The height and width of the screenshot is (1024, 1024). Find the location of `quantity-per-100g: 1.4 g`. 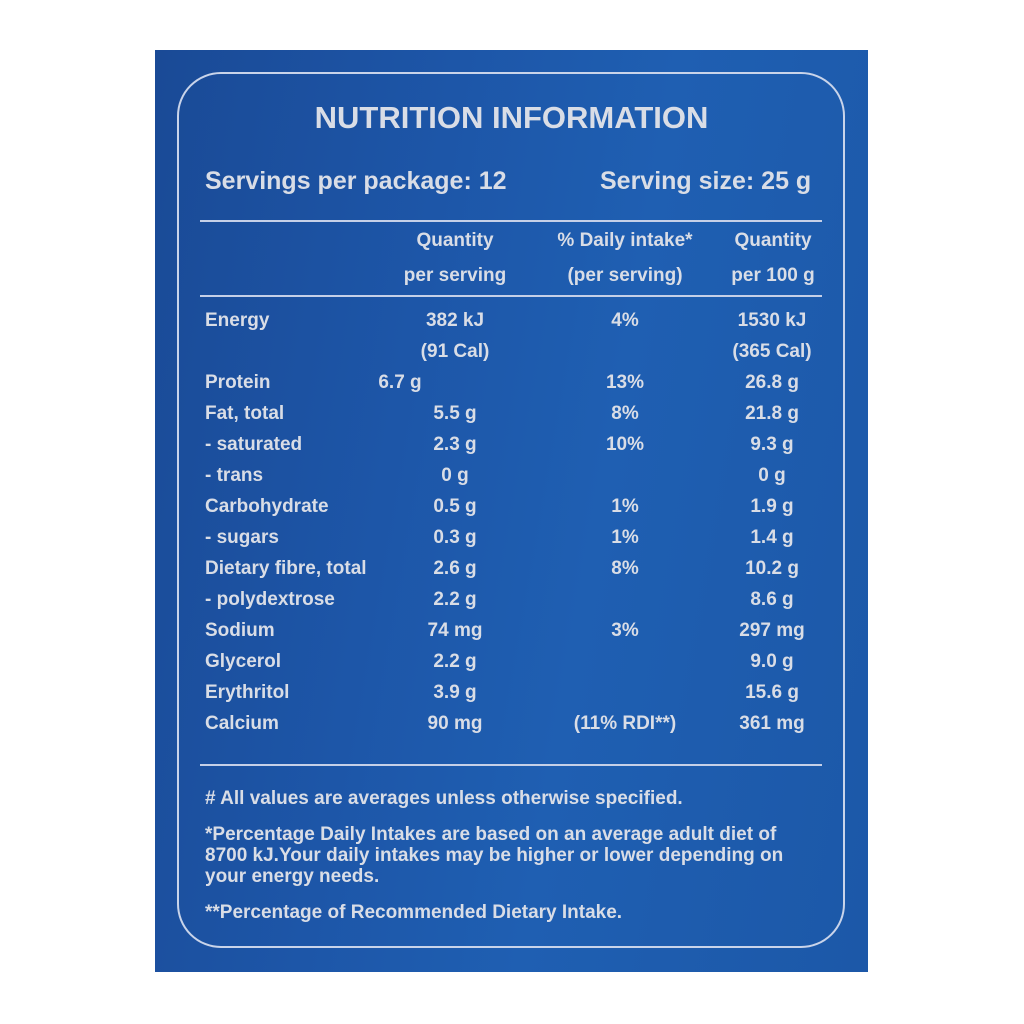

quantity-per-100g: 1.4 g is located at coordinates (772, 537).